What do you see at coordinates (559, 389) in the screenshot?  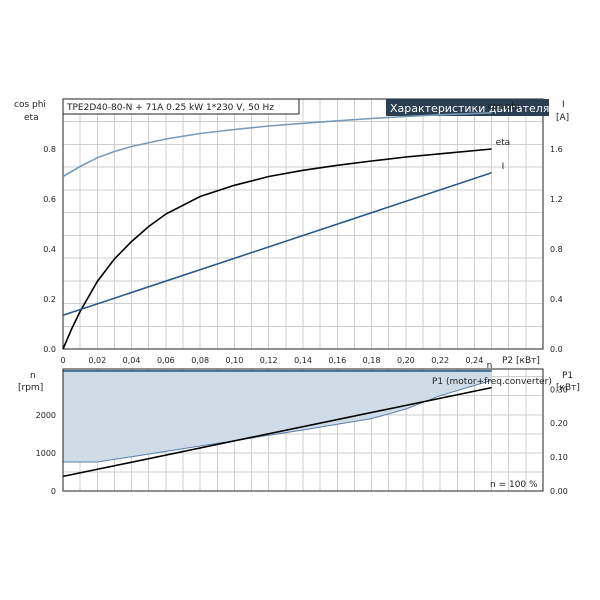 I see `lower-y-right-tick-label: 0.30` at bounding box center [559, 389].